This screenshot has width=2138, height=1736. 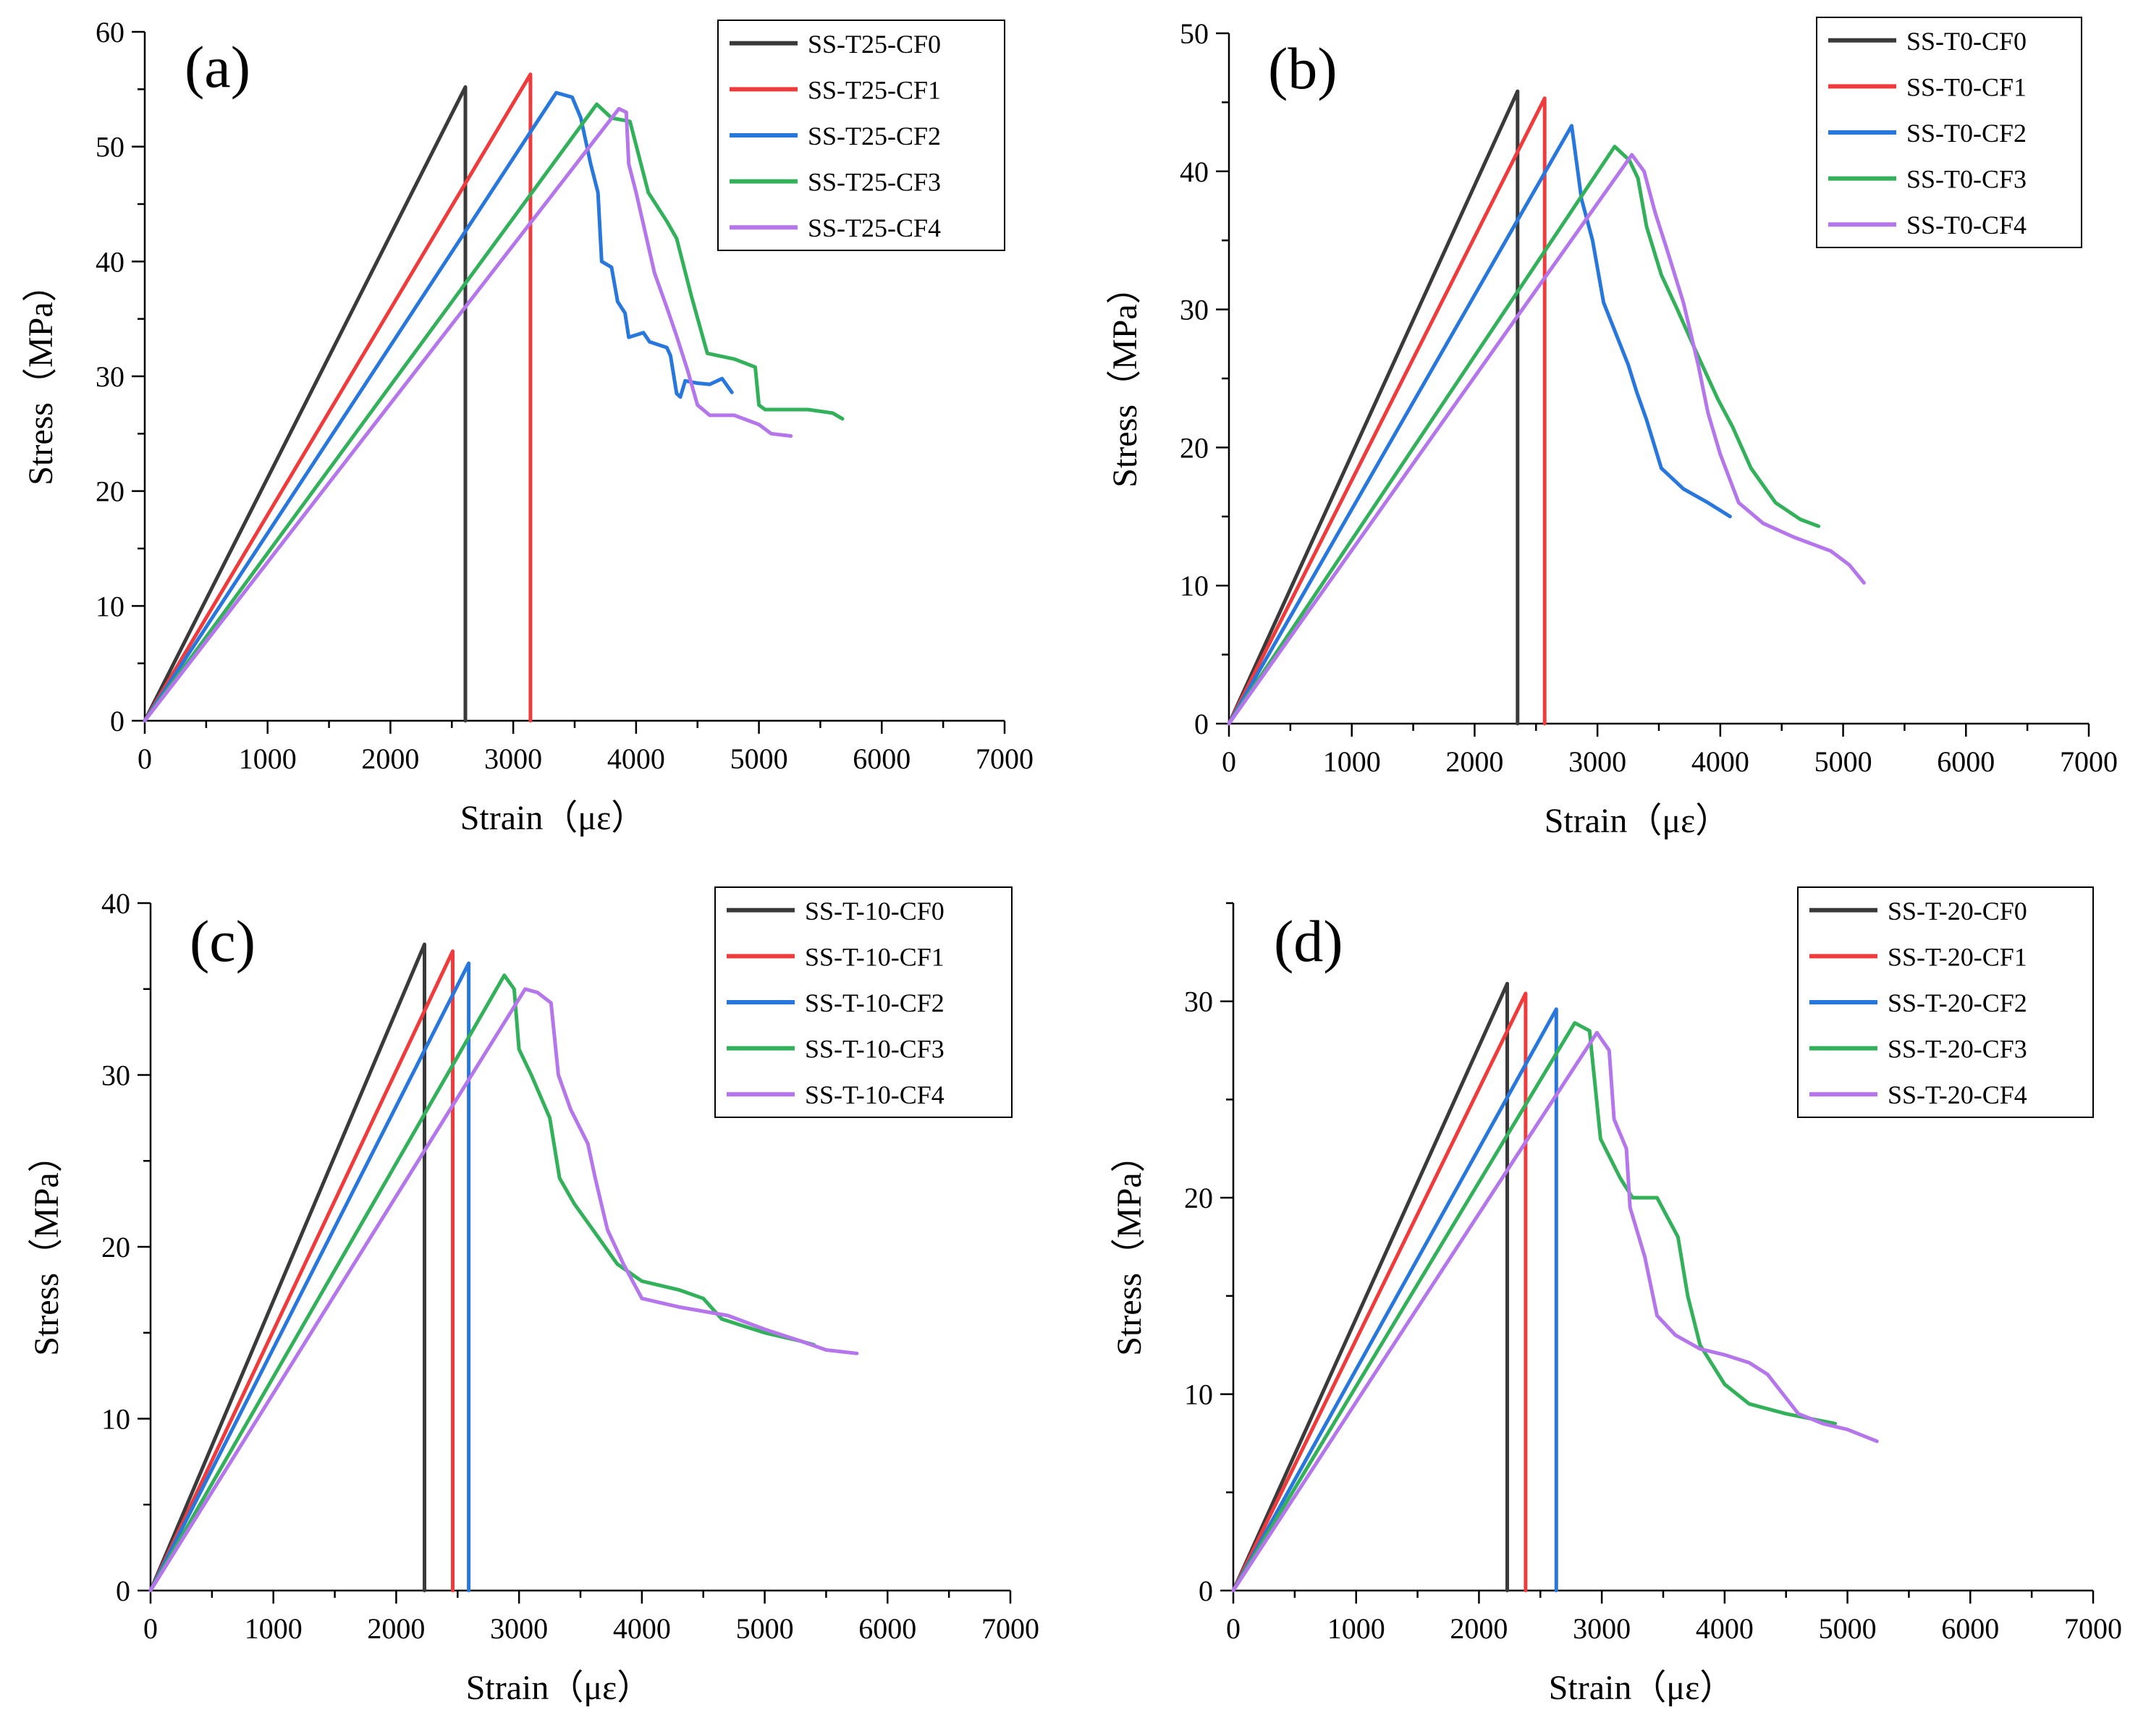 I want to click on series-line-SS-T25-CF0, so click(x=305, y=404).